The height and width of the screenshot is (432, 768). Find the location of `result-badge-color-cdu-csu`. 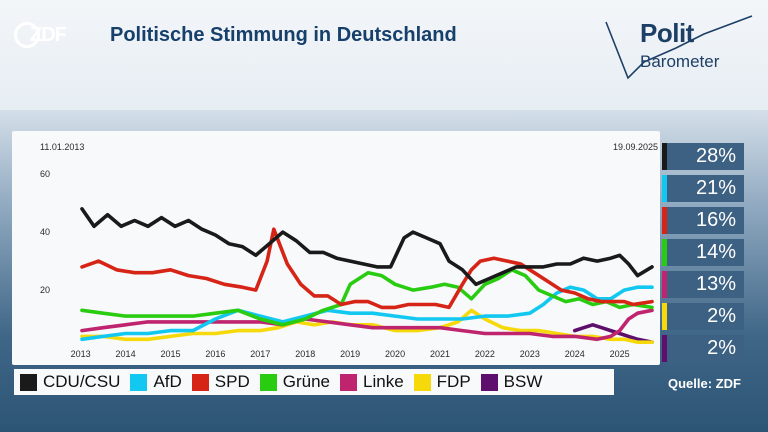

result-badge-color-cdu-csu is located at coordinates (664, 156).